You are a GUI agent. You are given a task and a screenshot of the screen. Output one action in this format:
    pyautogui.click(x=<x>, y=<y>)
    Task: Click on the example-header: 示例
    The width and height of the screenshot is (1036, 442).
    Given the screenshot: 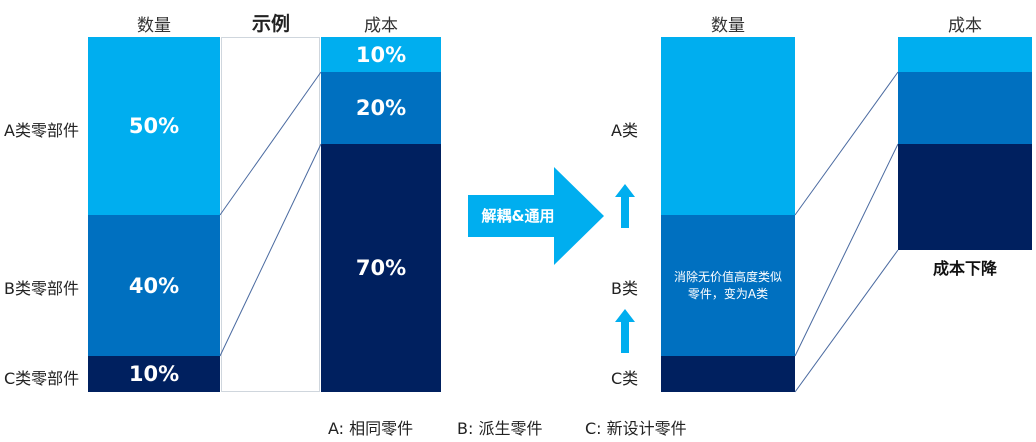 What is the action you would take?
    pyautogui.click(x=270, y=24)
    